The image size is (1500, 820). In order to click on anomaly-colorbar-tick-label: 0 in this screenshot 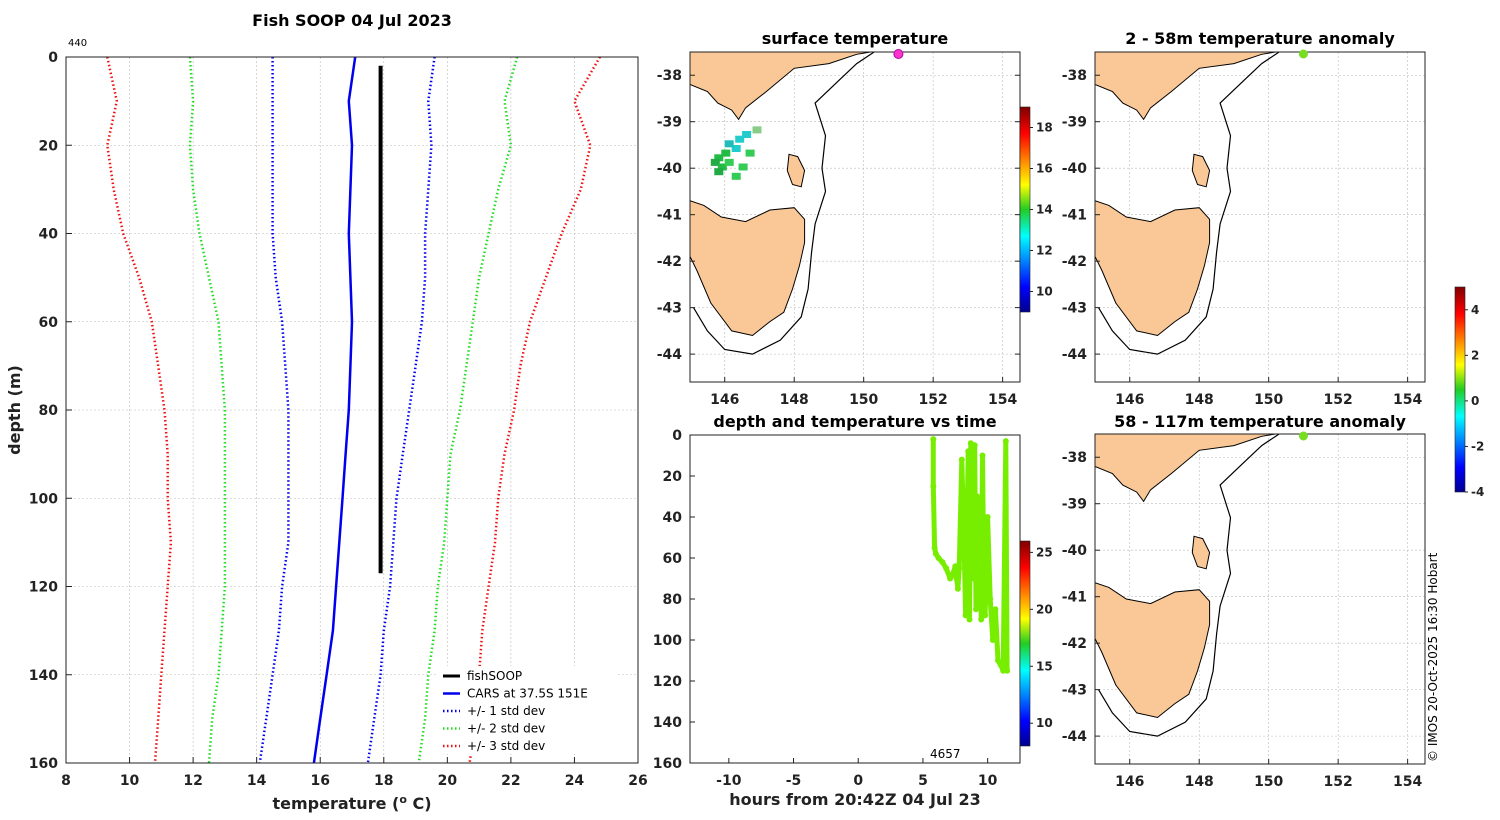, I will do `click(1475, 401)`.